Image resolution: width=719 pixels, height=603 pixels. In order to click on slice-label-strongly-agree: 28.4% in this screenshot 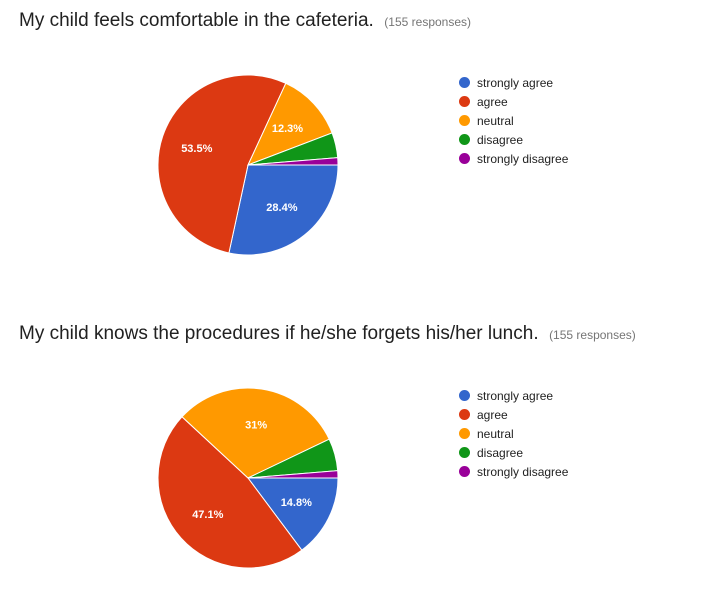, I will do `click(281, 208)`.